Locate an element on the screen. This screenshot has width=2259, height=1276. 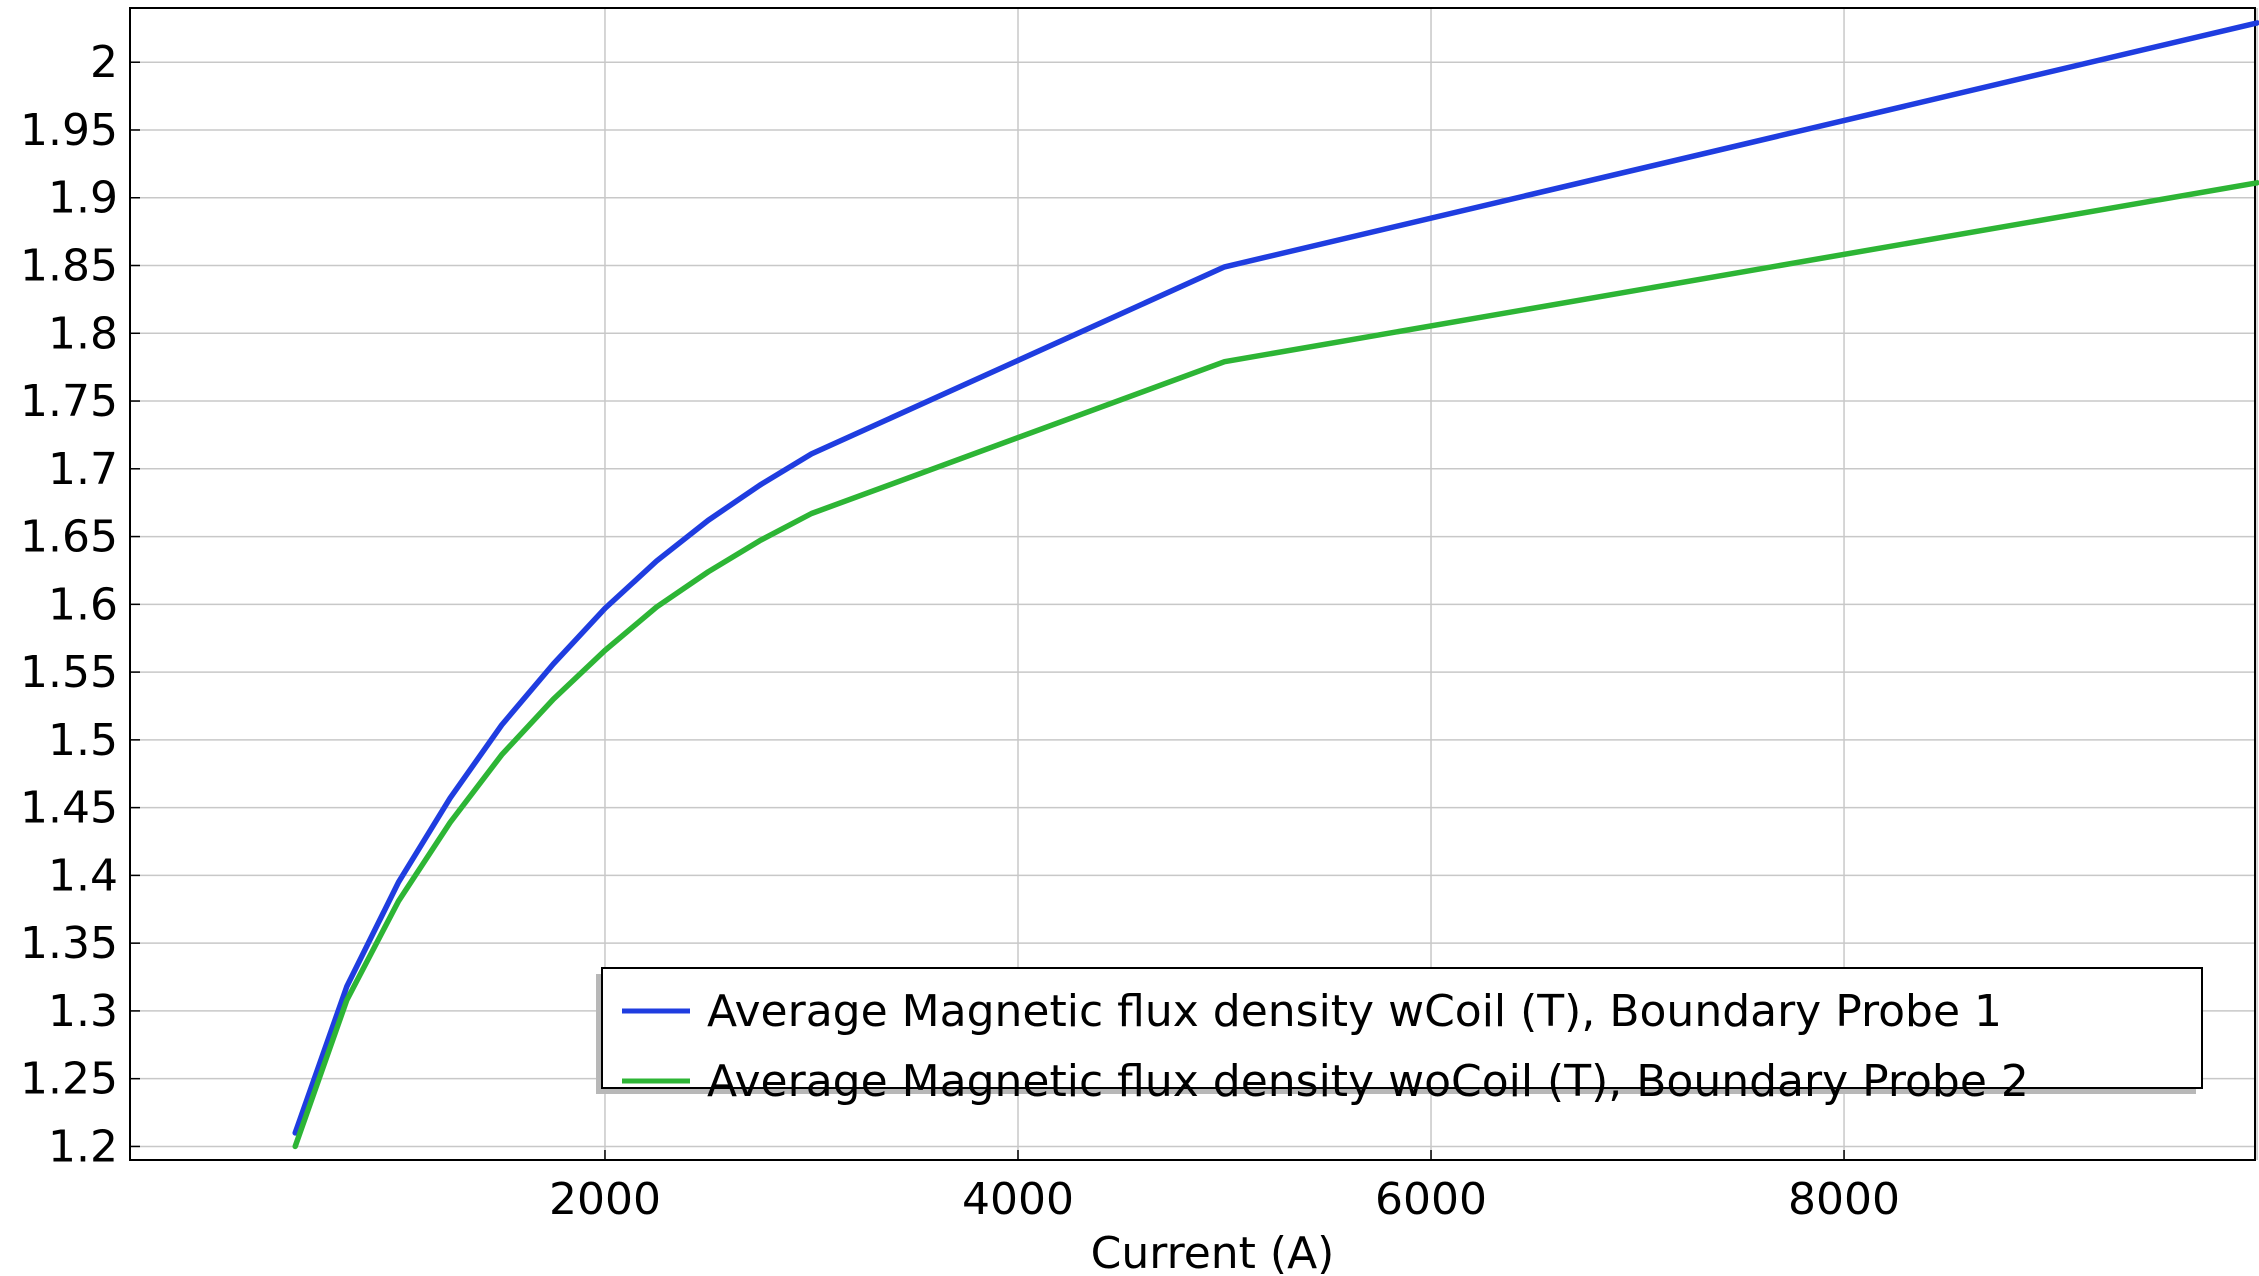
y-tick-label: 1.9 is located at coordinates (83, 198).